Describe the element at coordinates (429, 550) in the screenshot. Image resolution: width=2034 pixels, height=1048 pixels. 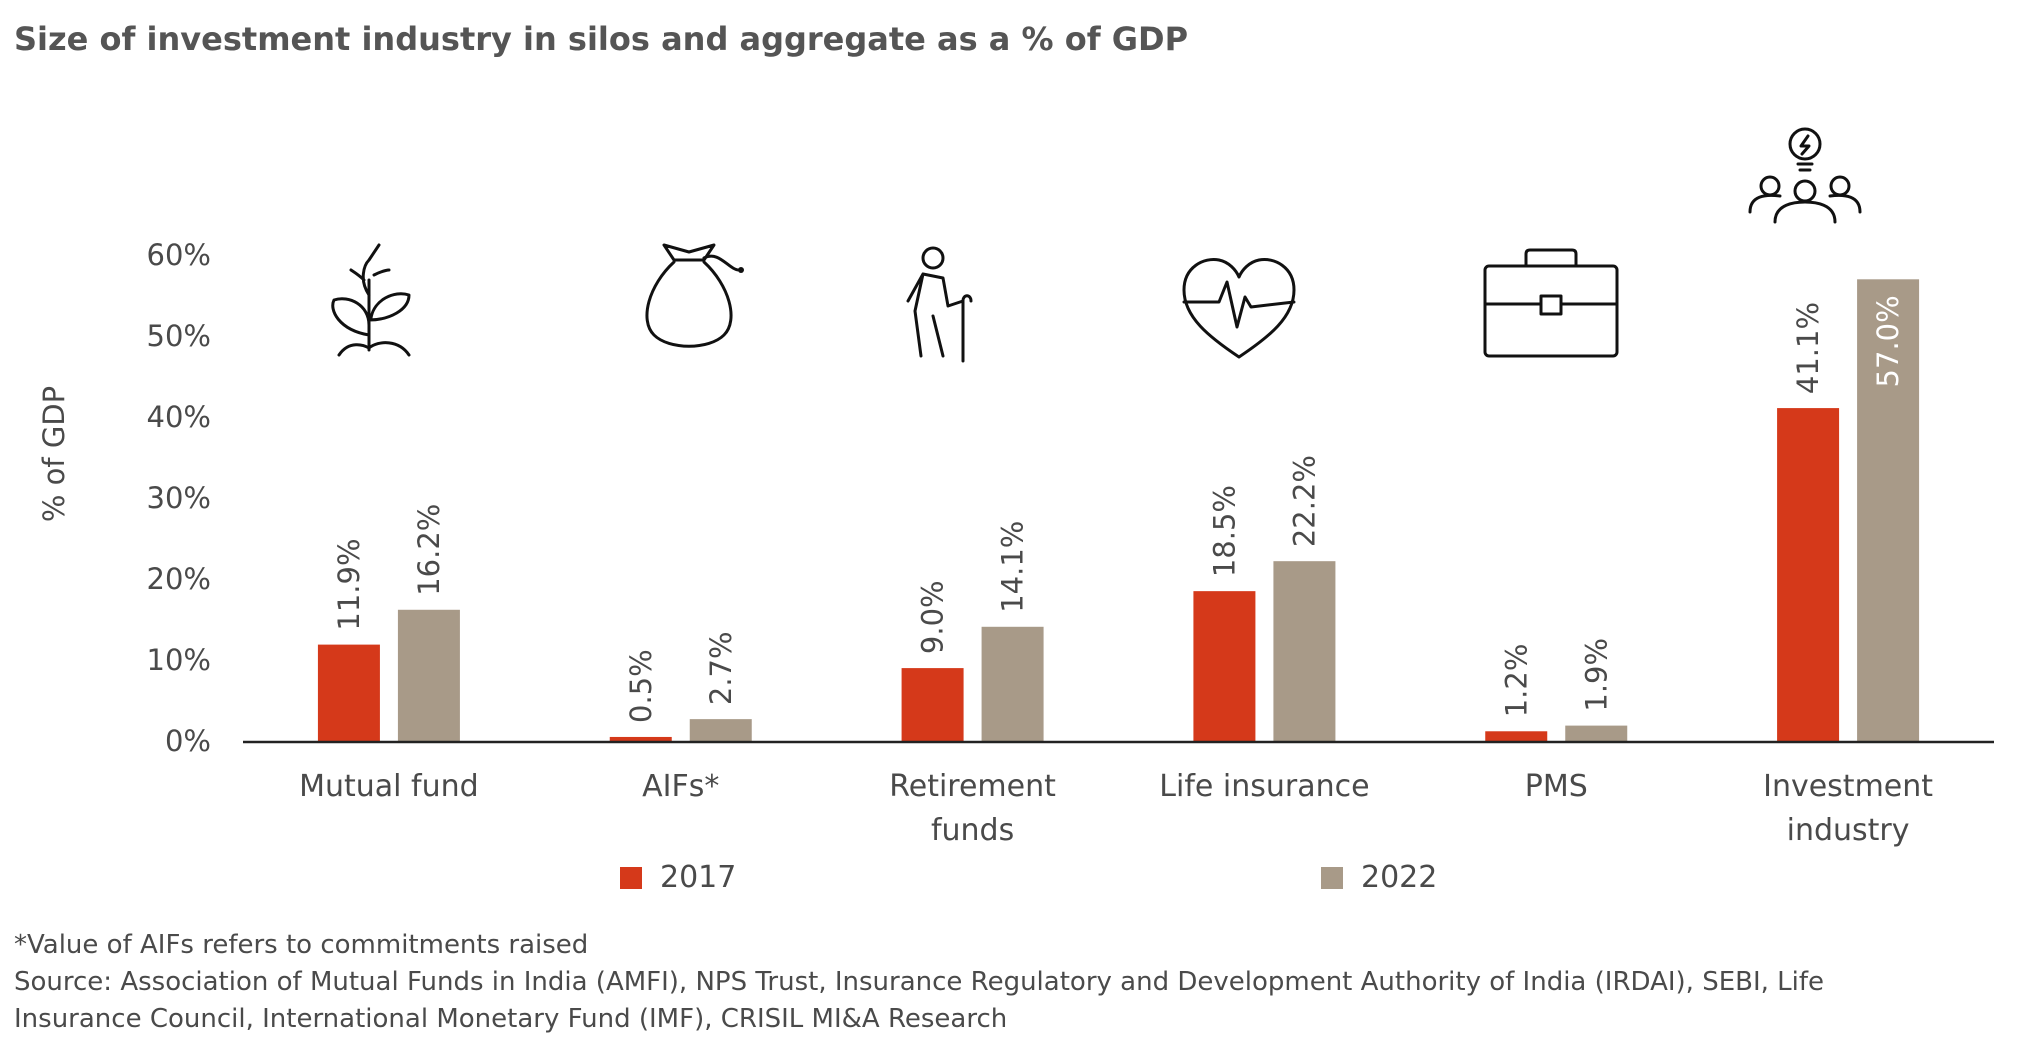
I see `data-label-2022: 16.2%` at that location.